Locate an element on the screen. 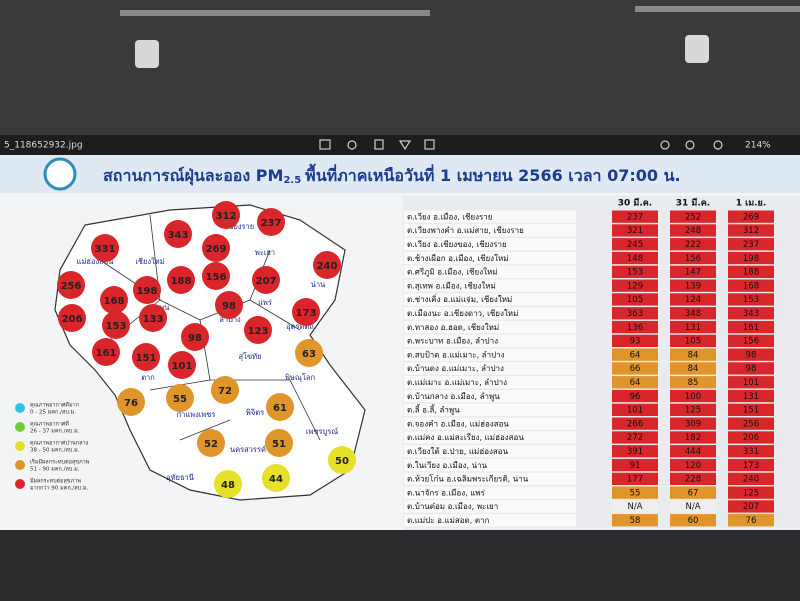  station-value: 52 is located at coordinates (211, 444).